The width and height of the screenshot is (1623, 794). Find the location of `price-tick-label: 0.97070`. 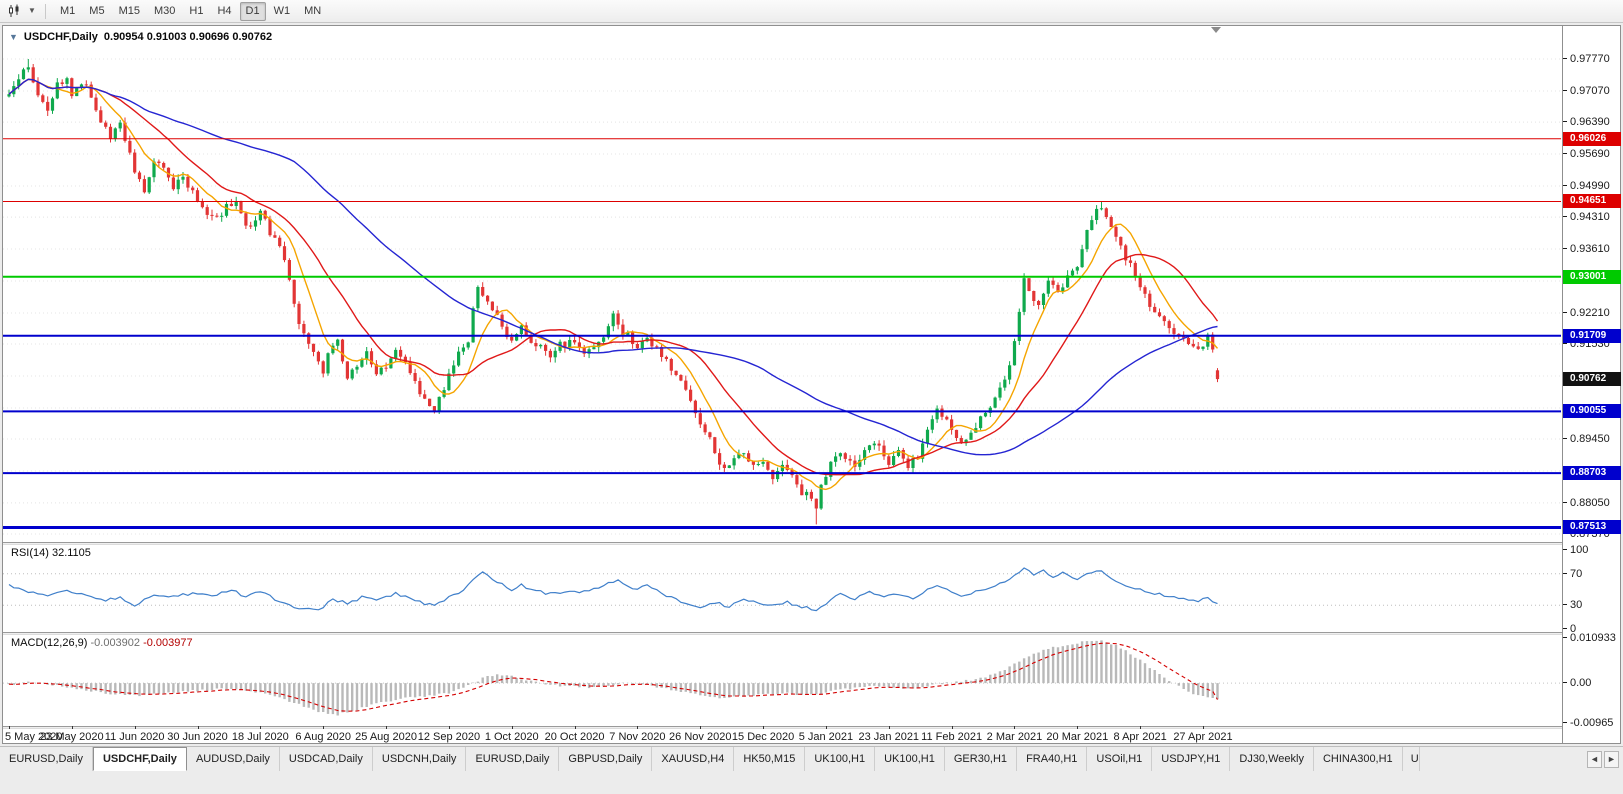

price-tick-label: 0.97070 is located at coordinates (1586, 91).